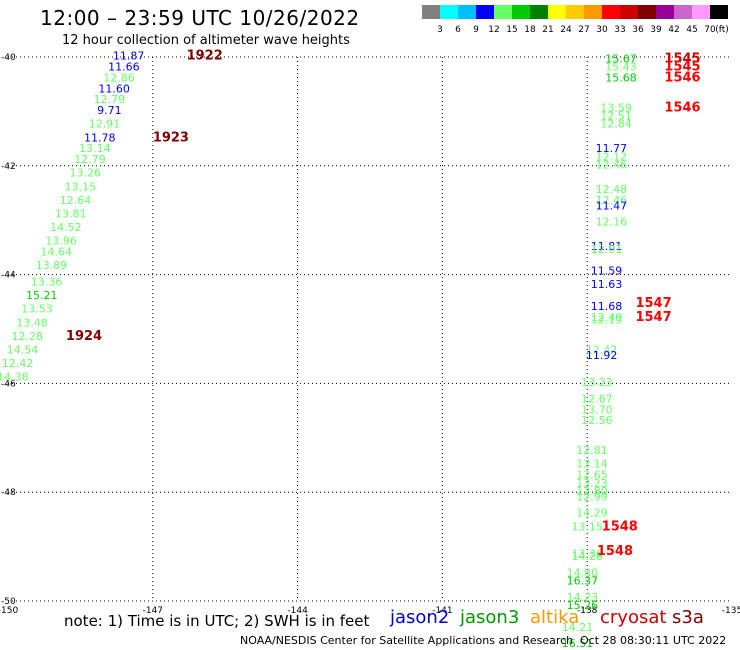  Describe the element at coordinates (84, 336) in the screenshot. I see `time-label: 1924` at that location.